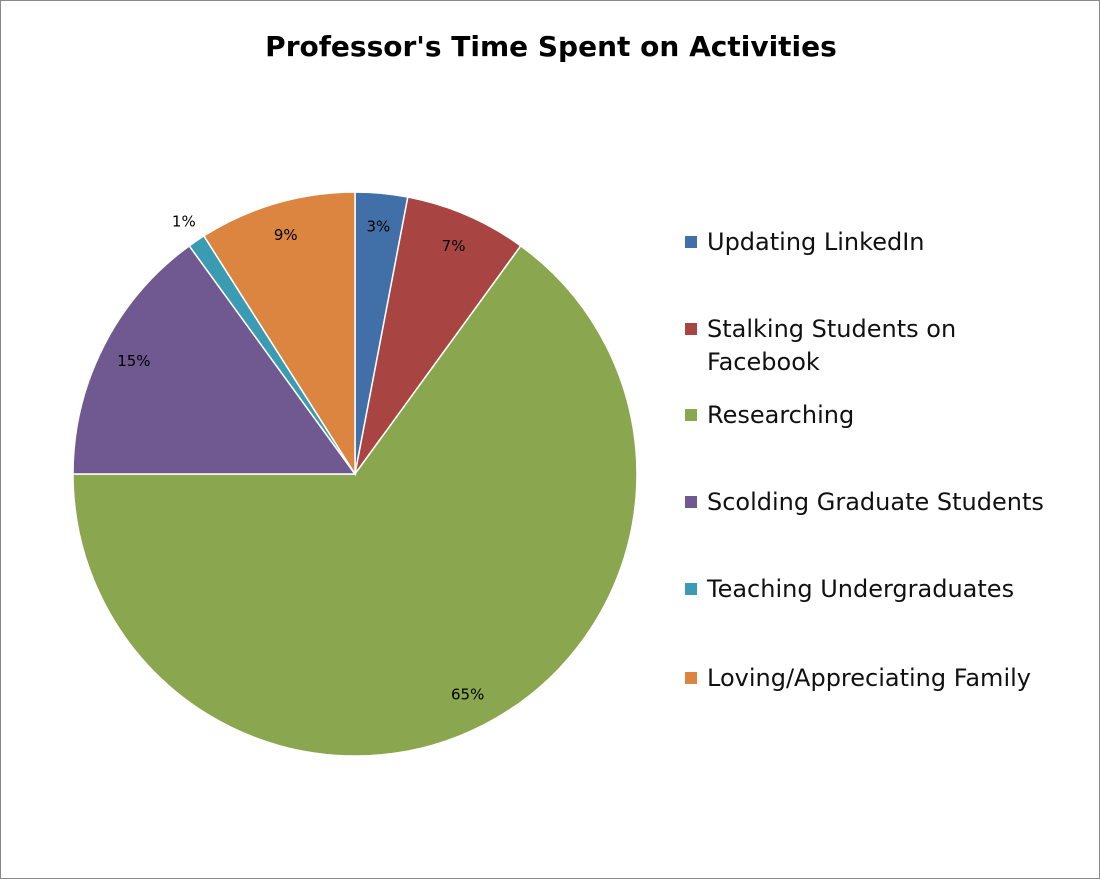  Describe the element at coordinates (378, 226) in the screenshot. I see `slice-label: 3%` at that location.